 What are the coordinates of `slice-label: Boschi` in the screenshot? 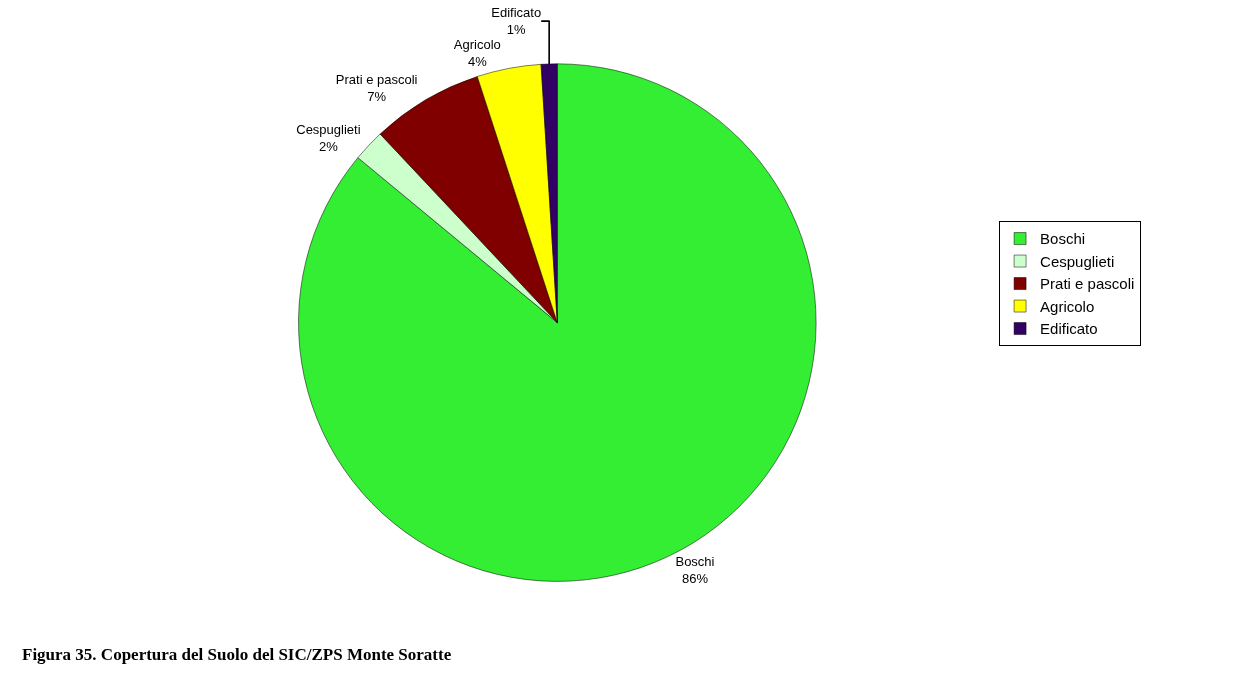 It's located at (695, 561).